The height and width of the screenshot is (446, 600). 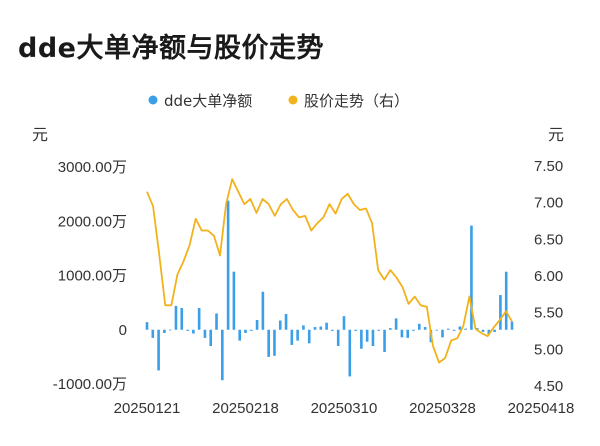 I want to click on left-tick-label: 1000.00万, so click(x=92, y=276).